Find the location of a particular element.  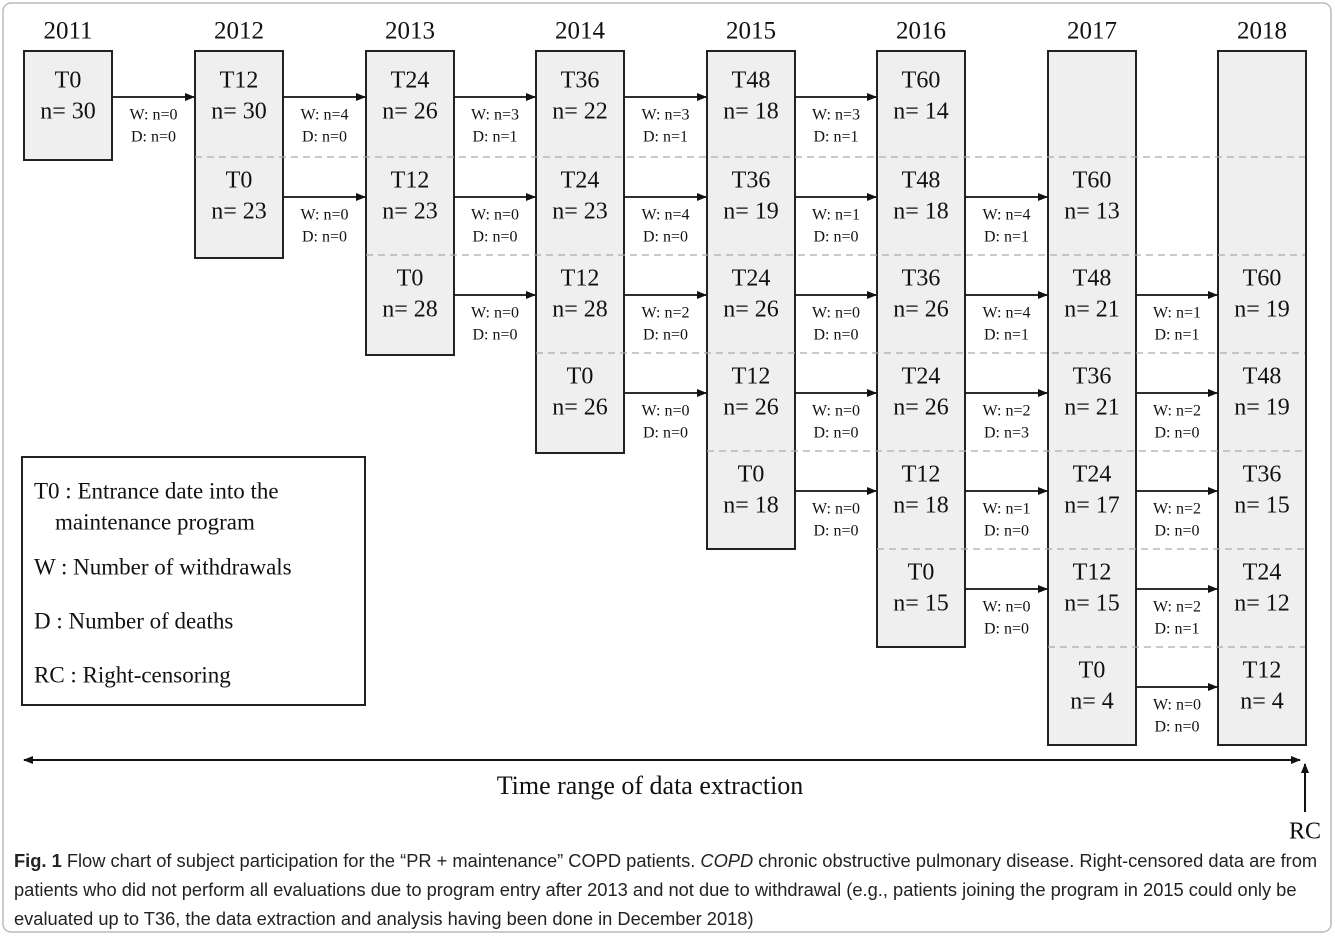

time-point: T36 is located at coordinates (1092, 377).